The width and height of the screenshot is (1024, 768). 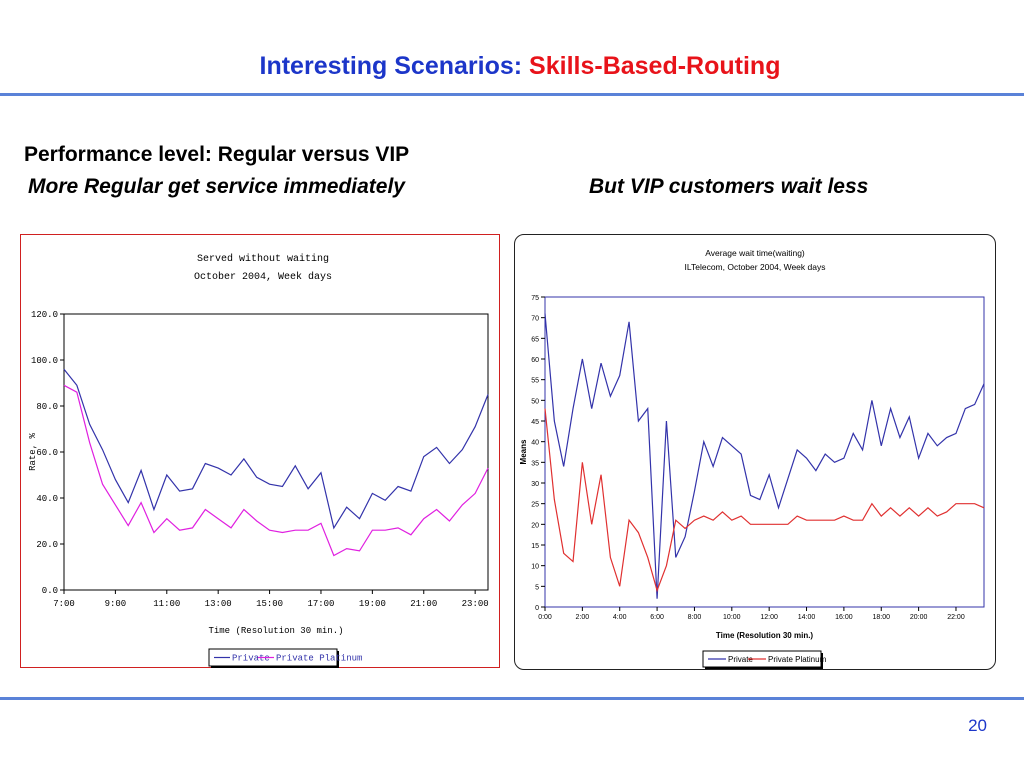 What do you see at coordinates (116, 604) in the screenshot?
I see `x-tick-label: 9:00` at bounding box center [116, 604].